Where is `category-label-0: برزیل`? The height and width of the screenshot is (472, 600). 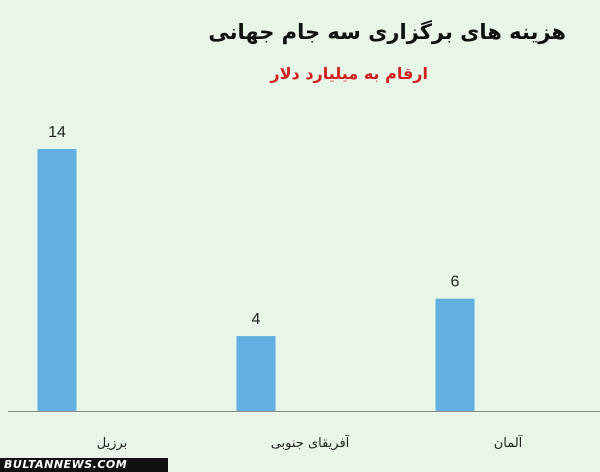
category-label-0: برزیل is located at coordinates (112, 443).